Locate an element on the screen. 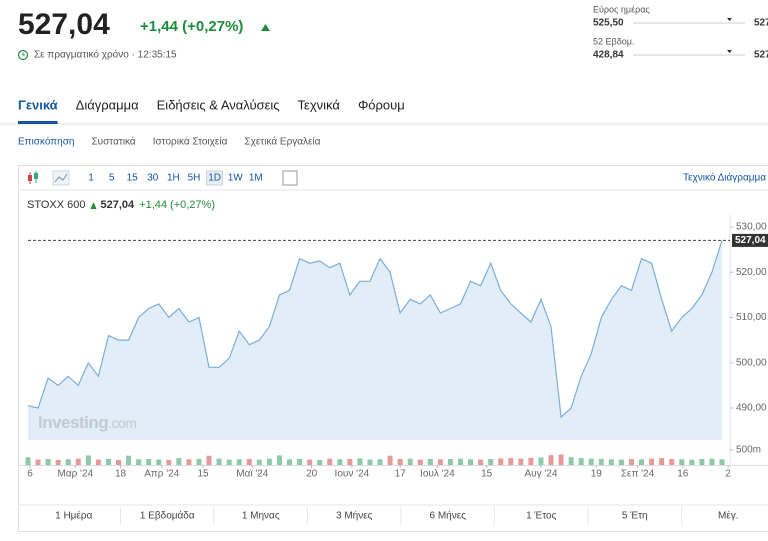  y-tick-label: 520,00 is located at coordinates (751, 272).